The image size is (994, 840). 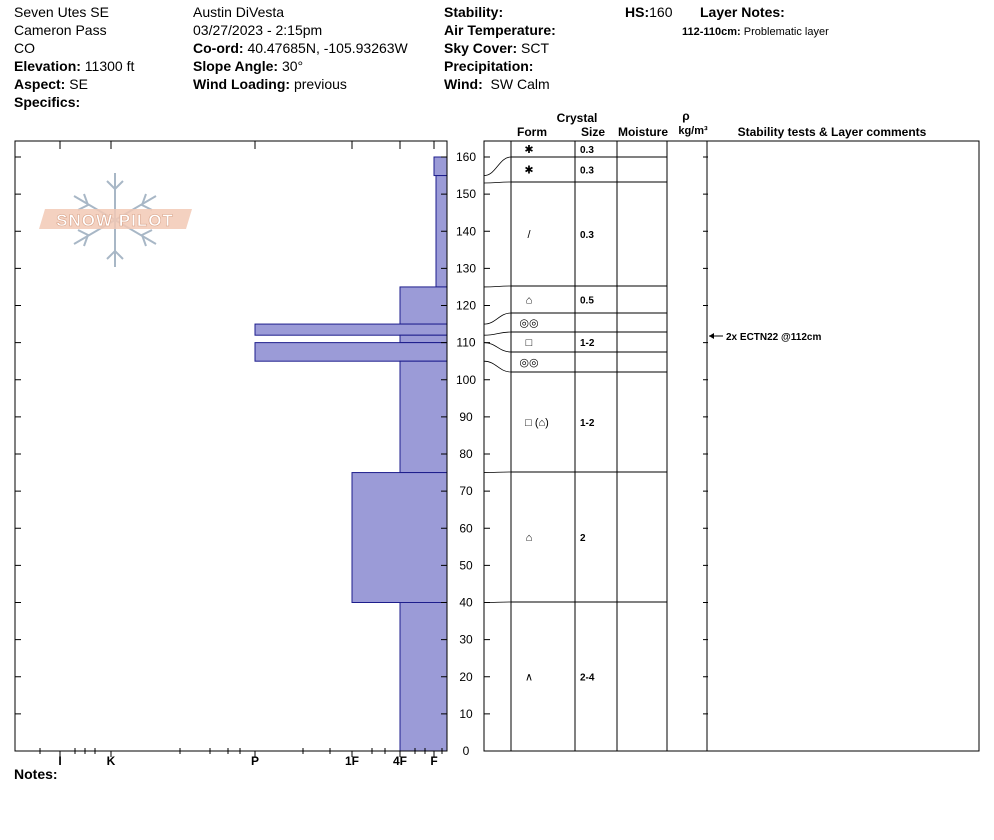 What do you see at coordinates (236, 66) in the screenshot?
I see `slope-label: Slope Angle:` at bounding box center [236, 66].